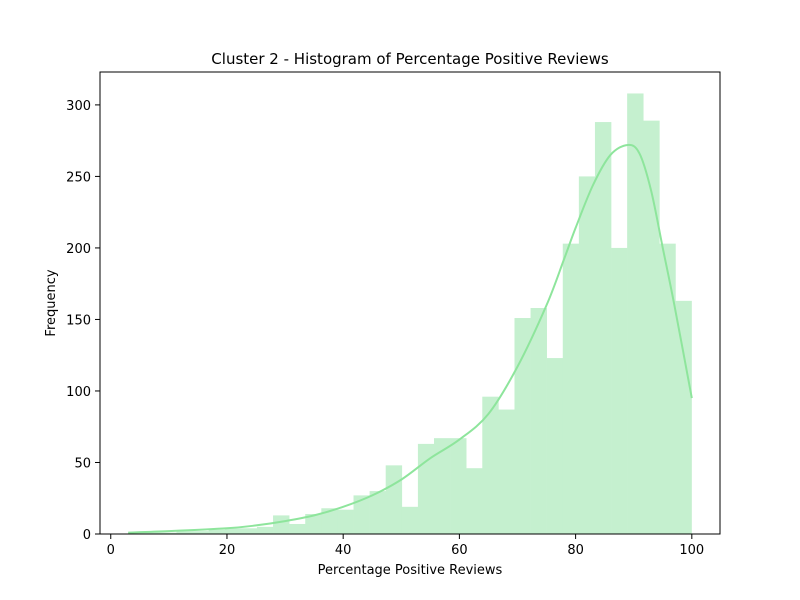 Image resolution: width=800 pixels, height=600 pixels. Describe the element at coordinates (87, 535) in the screenshot. I see `y-tick-label: 0` at that location.